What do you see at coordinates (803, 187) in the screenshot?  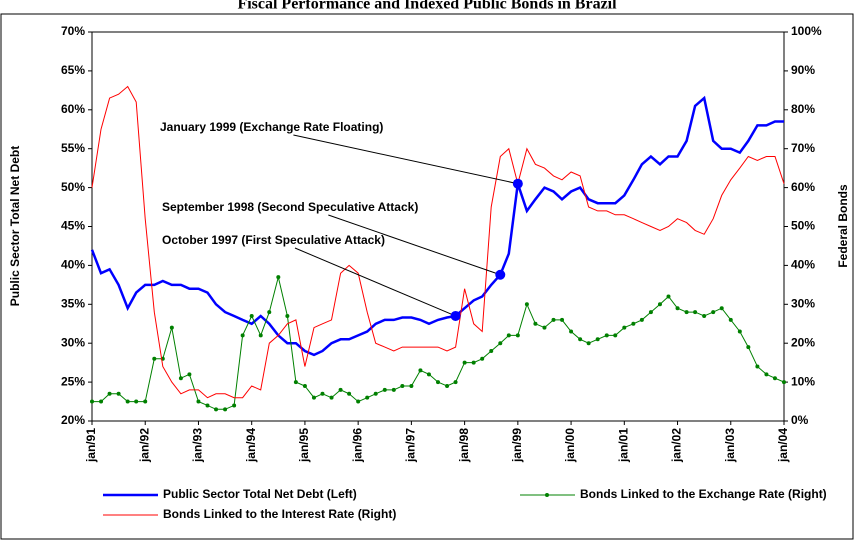 I see `y2-tick-label: 60%` at bounding box center [803, 187].